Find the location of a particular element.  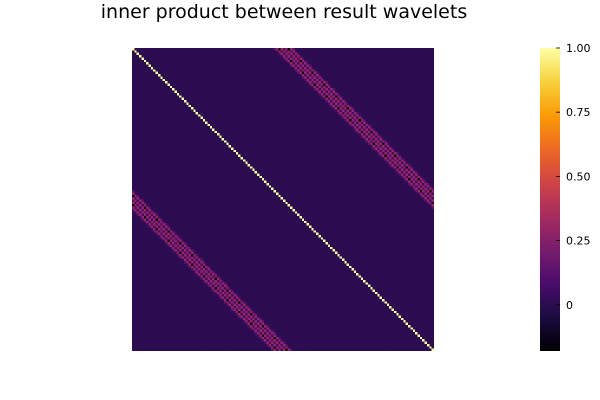

colorbar-ticks: 0 0.25 0.50 0.75 1.00 is located at coordinates (573, 177).